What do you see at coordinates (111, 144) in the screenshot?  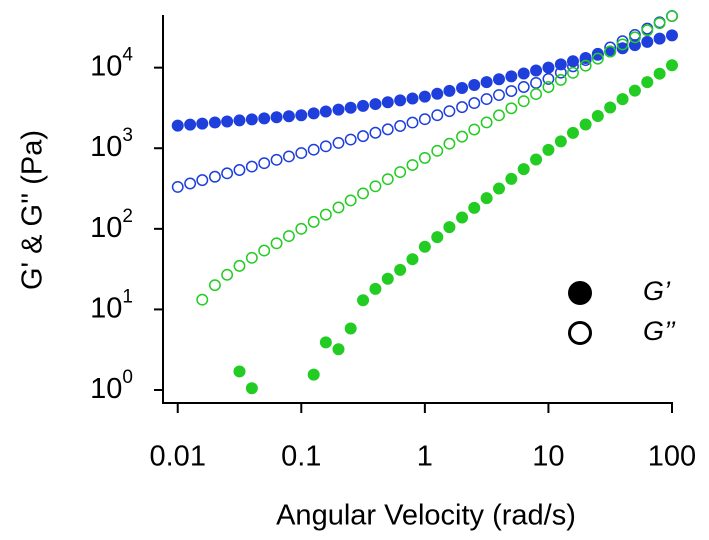 I see `y-tick-label: 10³` at bounding box center [111, 144].